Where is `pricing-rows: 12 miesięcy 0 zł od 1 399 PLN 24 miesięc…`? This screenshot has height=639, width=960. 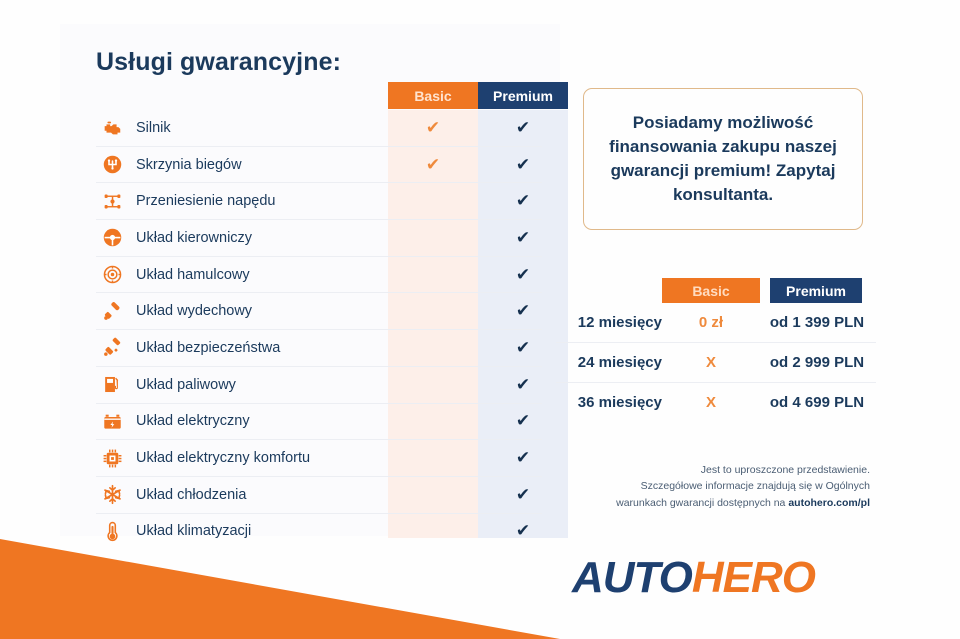
pricing-rows: 12 miesięcy 0 zł od 1 399 PLN 24 miesięc… is located at coordinates (716, 362).